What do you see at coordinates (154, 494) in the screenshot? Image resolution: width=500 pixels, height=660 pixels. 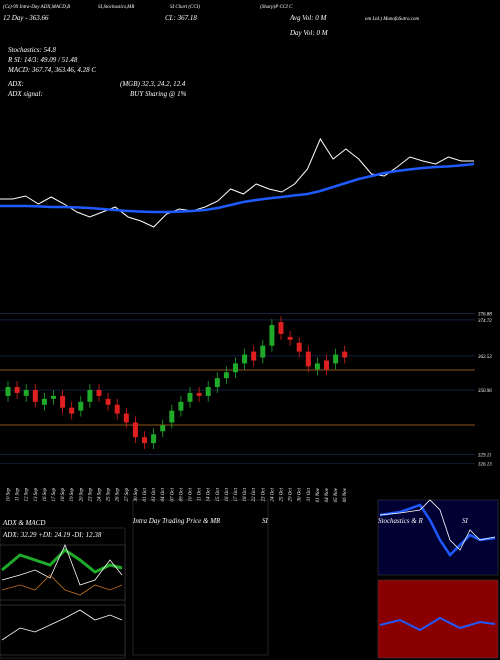 I see `x-tick-label: 03 Oct` at bounding box center [154, 494].